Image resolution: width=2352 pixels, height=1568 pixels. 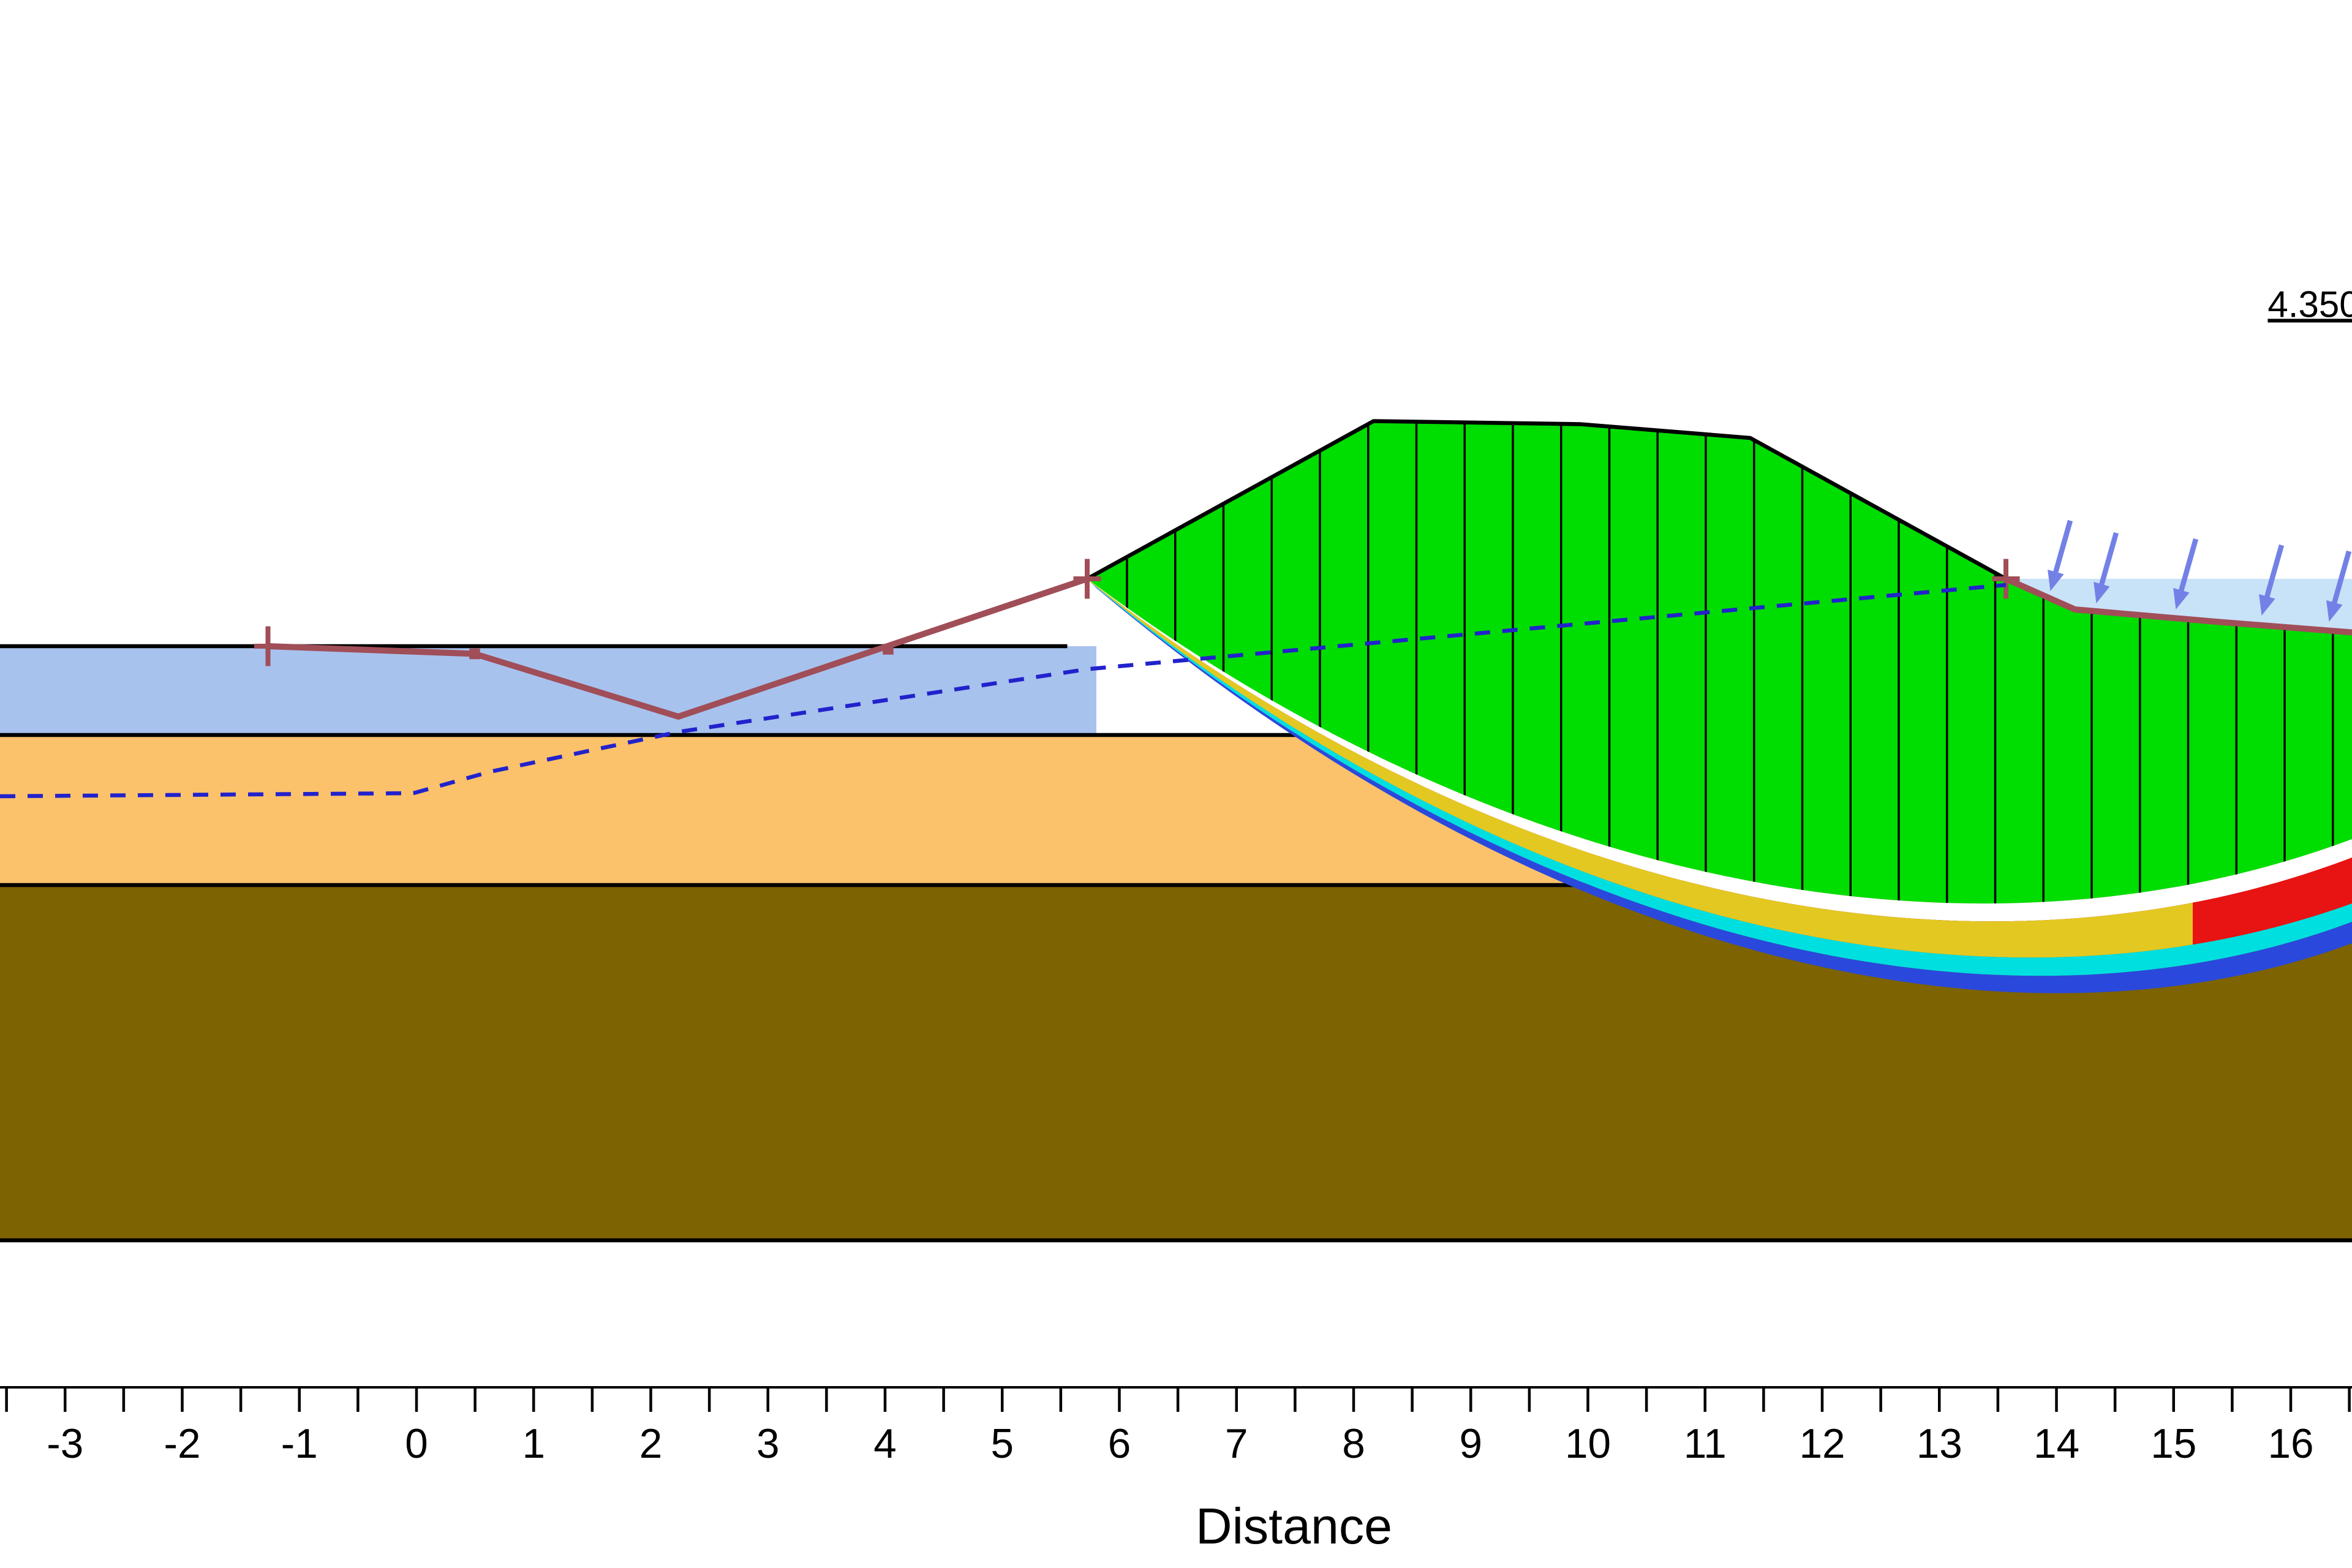 I want to click on surface-point-markers, so click(x=1137, y=612).